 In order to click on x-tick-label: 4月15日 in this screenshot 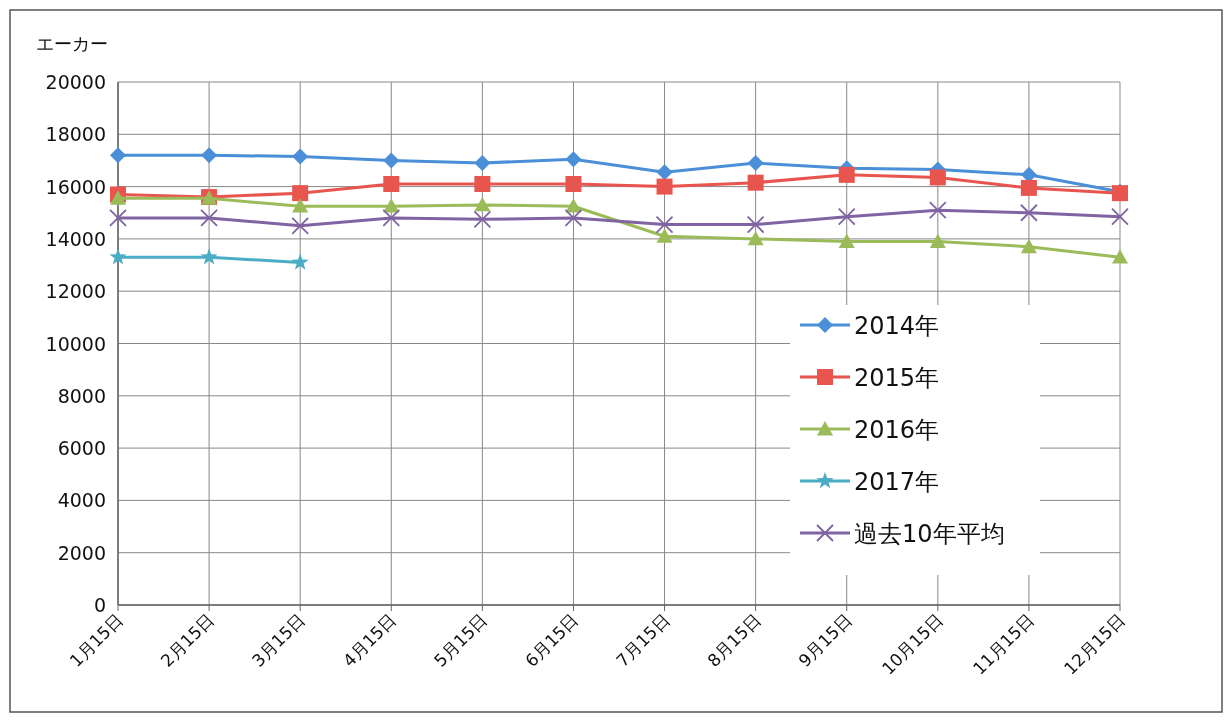, I will do `click(369, 640)`.